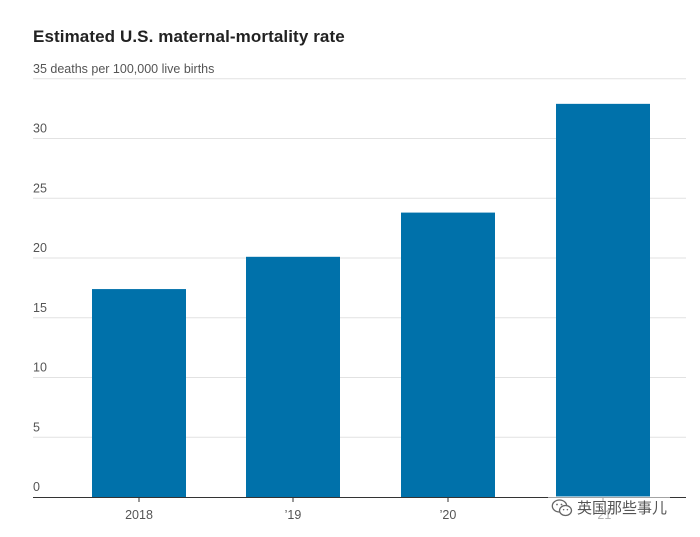  I want to click on y-tick-label-10: 10, so click(40, 368).